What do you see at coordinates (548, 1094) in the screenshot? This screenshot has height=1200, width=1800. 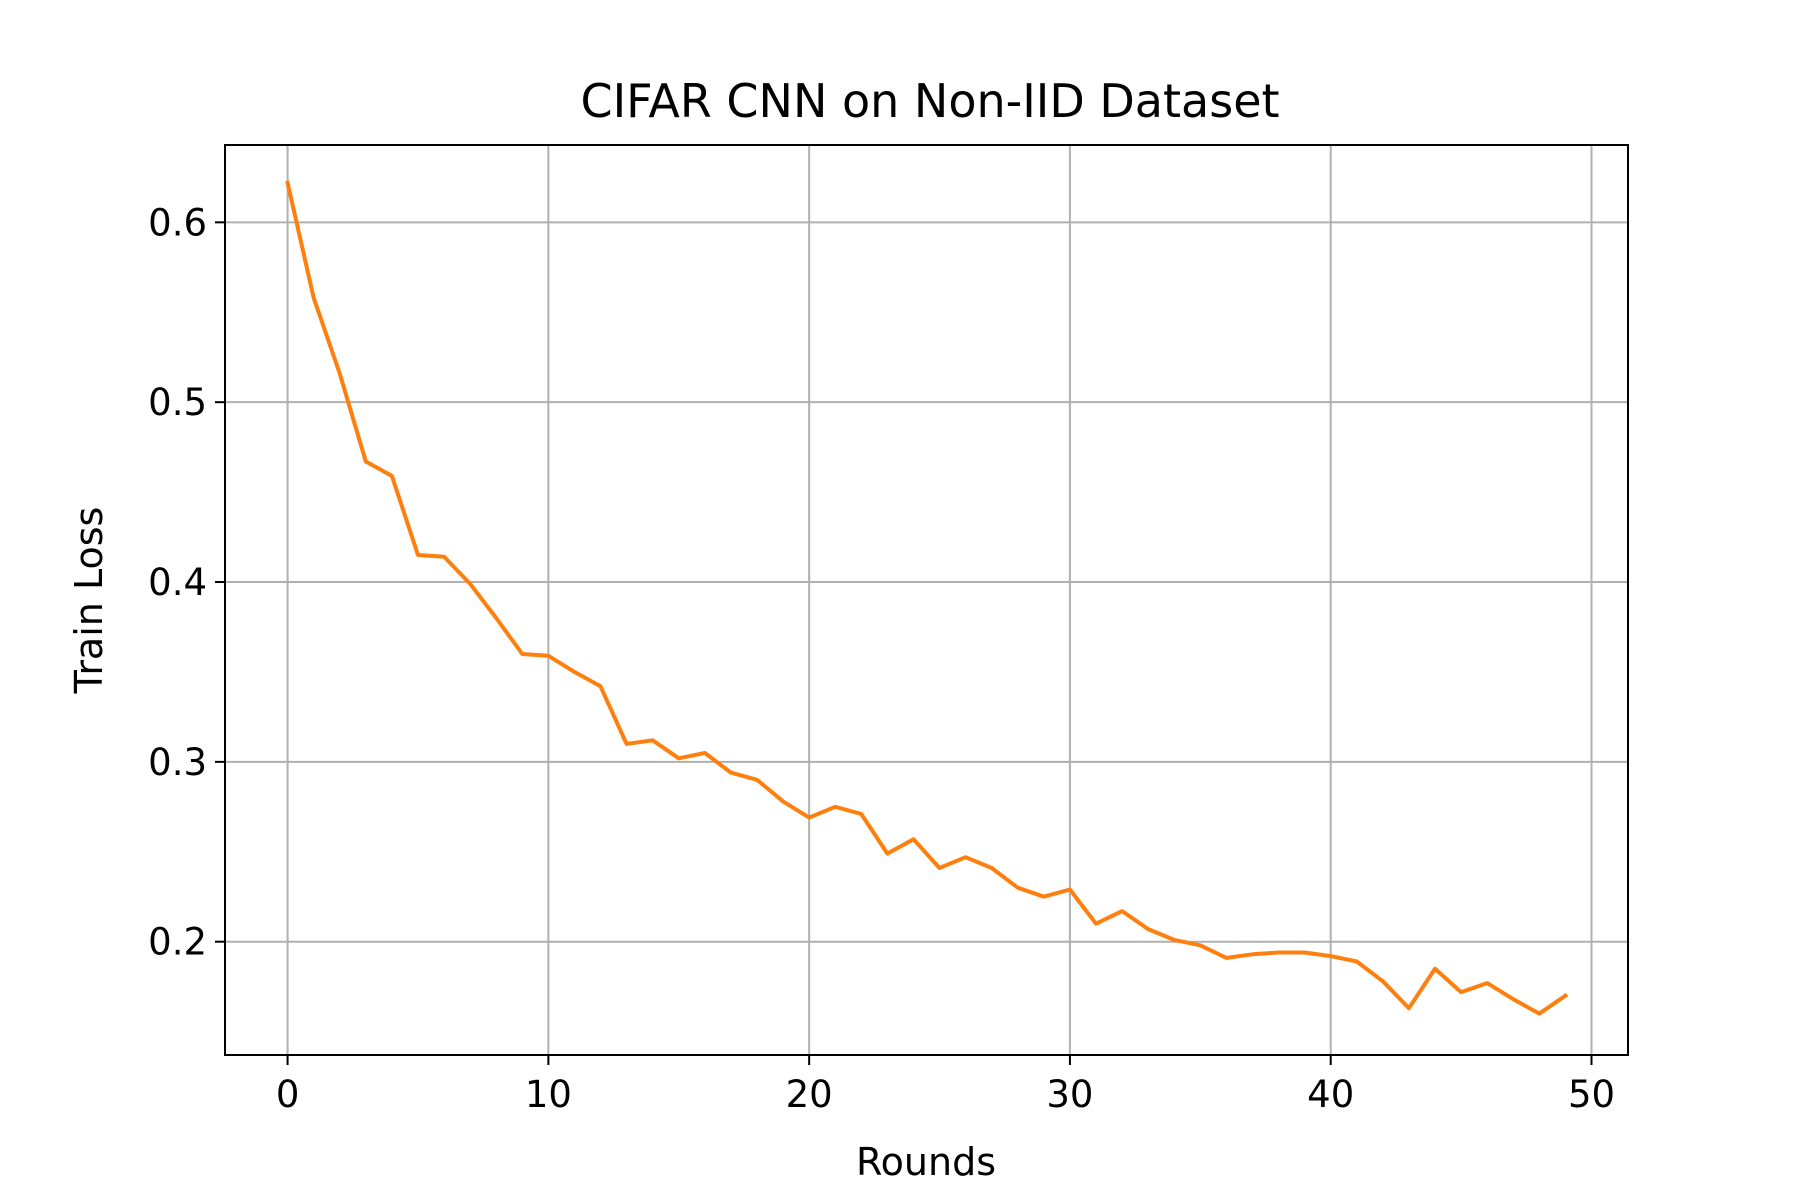 I see `x-tick-label: 10` at bounding box center [548, 1094].